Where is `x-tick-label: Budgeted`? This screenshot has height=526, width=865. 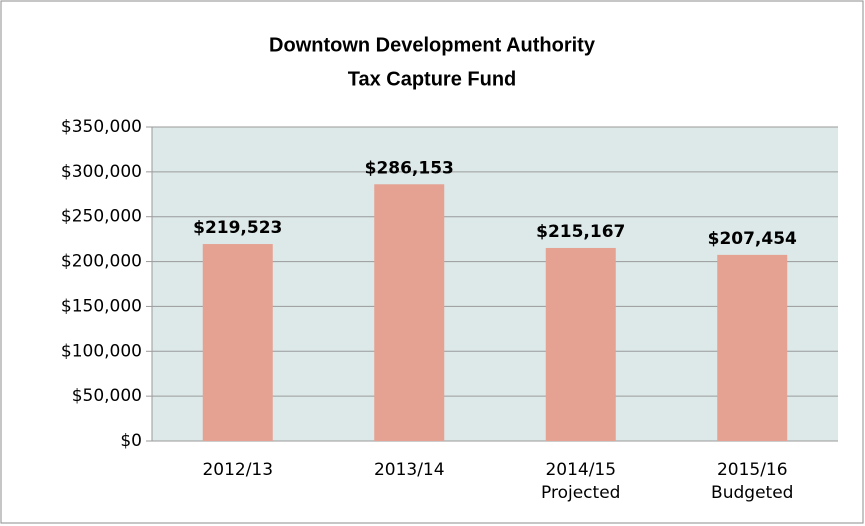 x-tick-label: Budgeted is located at coordinates (752, 493).